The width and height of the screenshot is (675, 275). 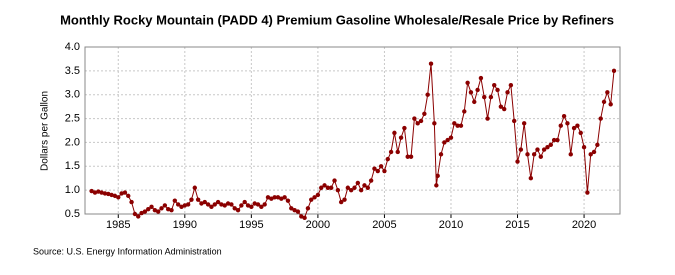 What do you see at coordinates (72, 118) in the screenshot?
I see `y-tick-label: 2.5` at bounding box center [72, 118].